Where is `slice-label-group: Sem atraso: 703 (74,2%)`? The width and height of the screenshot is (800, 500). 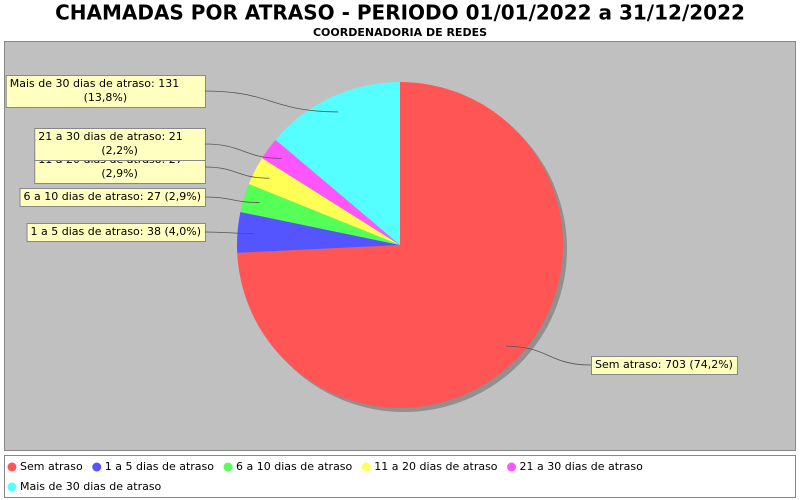
slice-label-group: Sem atraso: 703 (74,2%) is located at coordinates (664, 365).